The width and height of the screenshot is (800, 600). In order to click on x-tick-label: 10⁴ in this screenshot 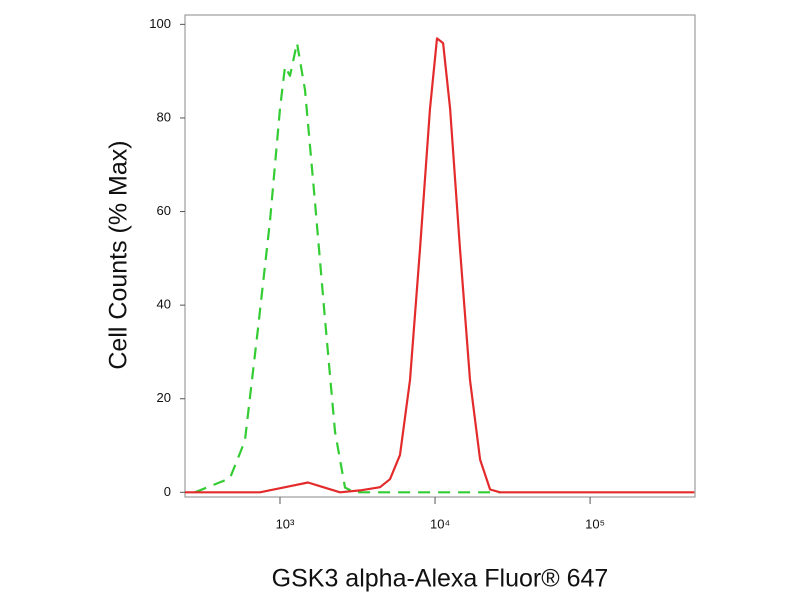, I will do `click(440, 523)`.